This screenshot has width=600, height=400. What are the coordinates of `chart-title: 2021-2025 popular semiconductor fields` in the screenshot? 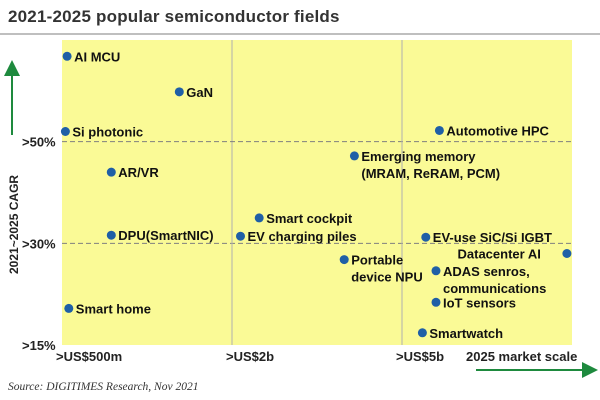 It's located at (174, 16).